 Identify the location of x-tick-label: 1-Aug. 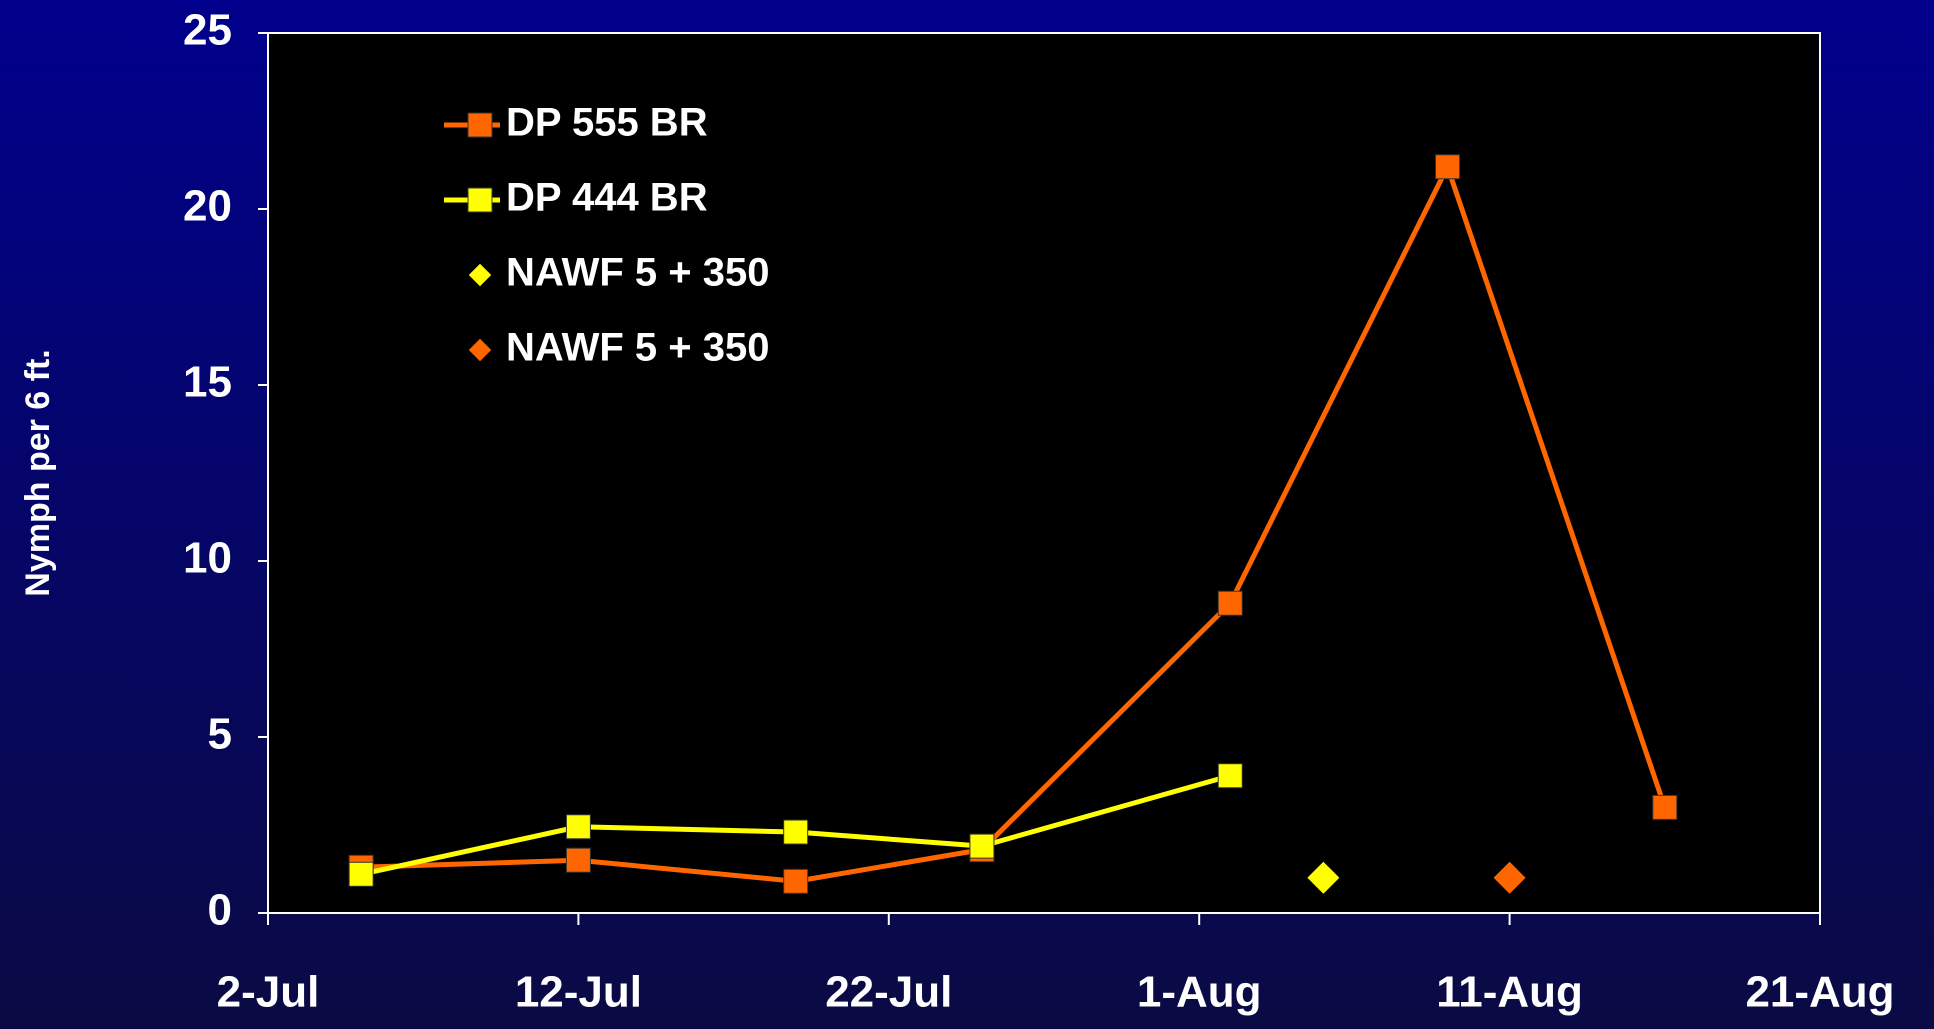
(1199, 992).